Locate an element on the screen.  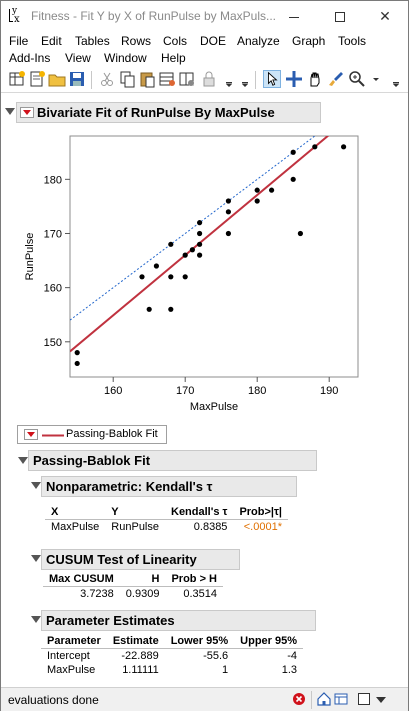
col-prob-tau: Prob>|τ| is located at coordinates (260, 512).